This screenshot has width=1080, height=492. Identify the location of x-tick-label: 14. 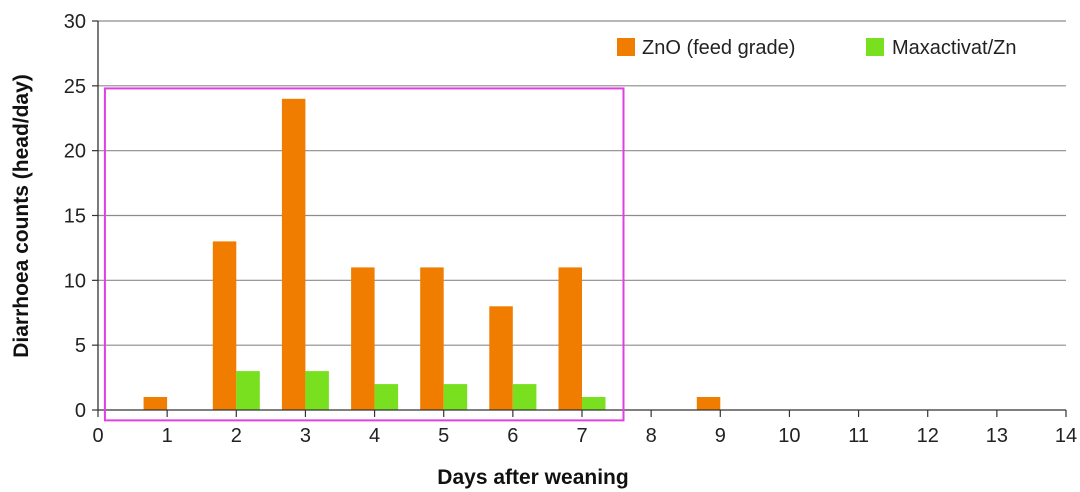
(1066, 436).